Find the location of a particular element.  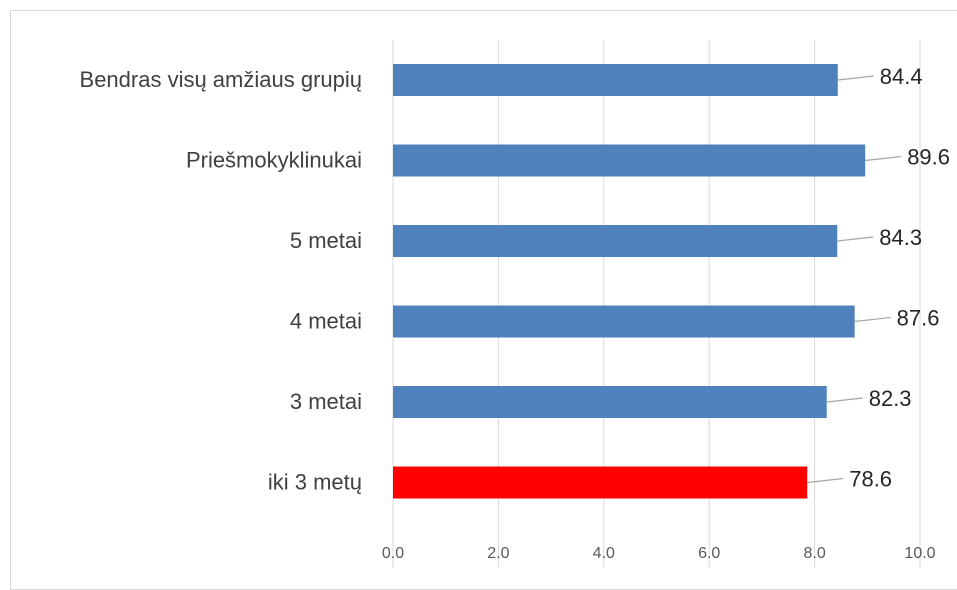

data-label: 89.6 is located at coordinates (928, 157).